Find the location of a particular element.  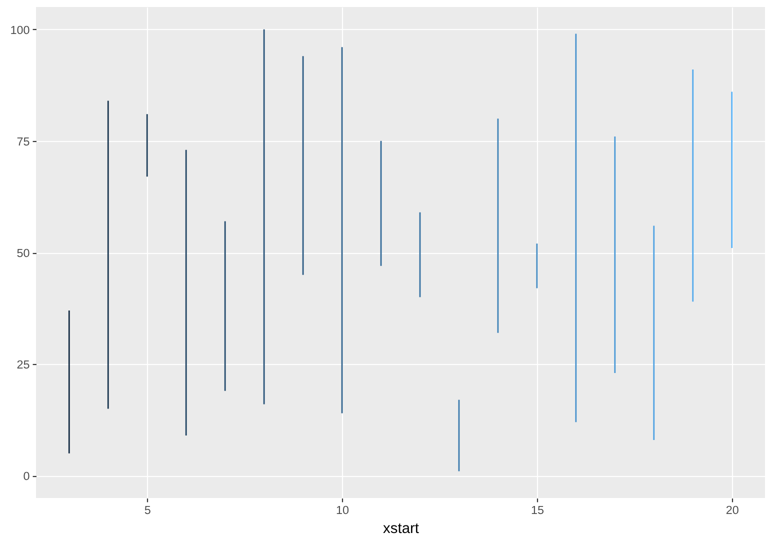

y-tick-label: 100 is located at coordinates (20, 30).